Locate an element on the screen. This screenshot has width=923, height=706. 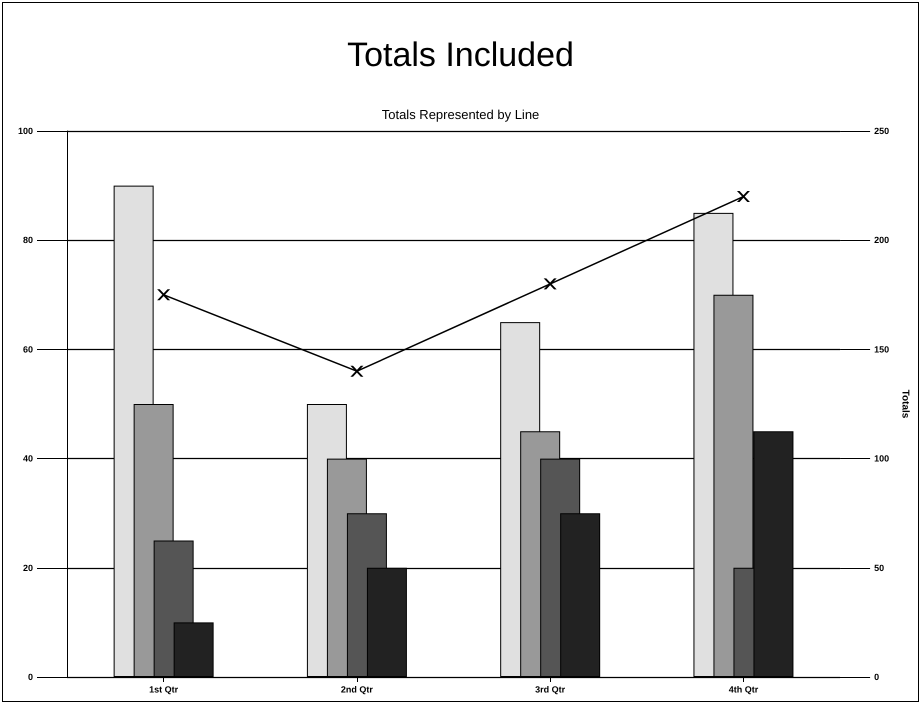
y2-tick-label: 200 is located at coordinates (882, 240).